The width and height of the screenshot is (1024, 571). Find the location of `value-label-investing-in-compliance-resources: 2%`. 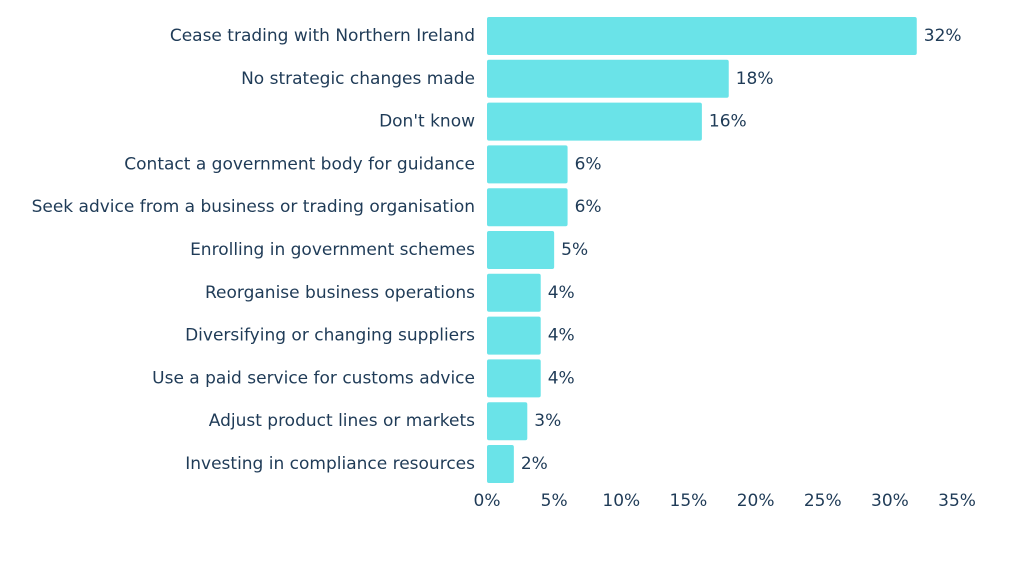

value-label-investing-in-compliance-resources: 2% is located at coordinates (534, 464).